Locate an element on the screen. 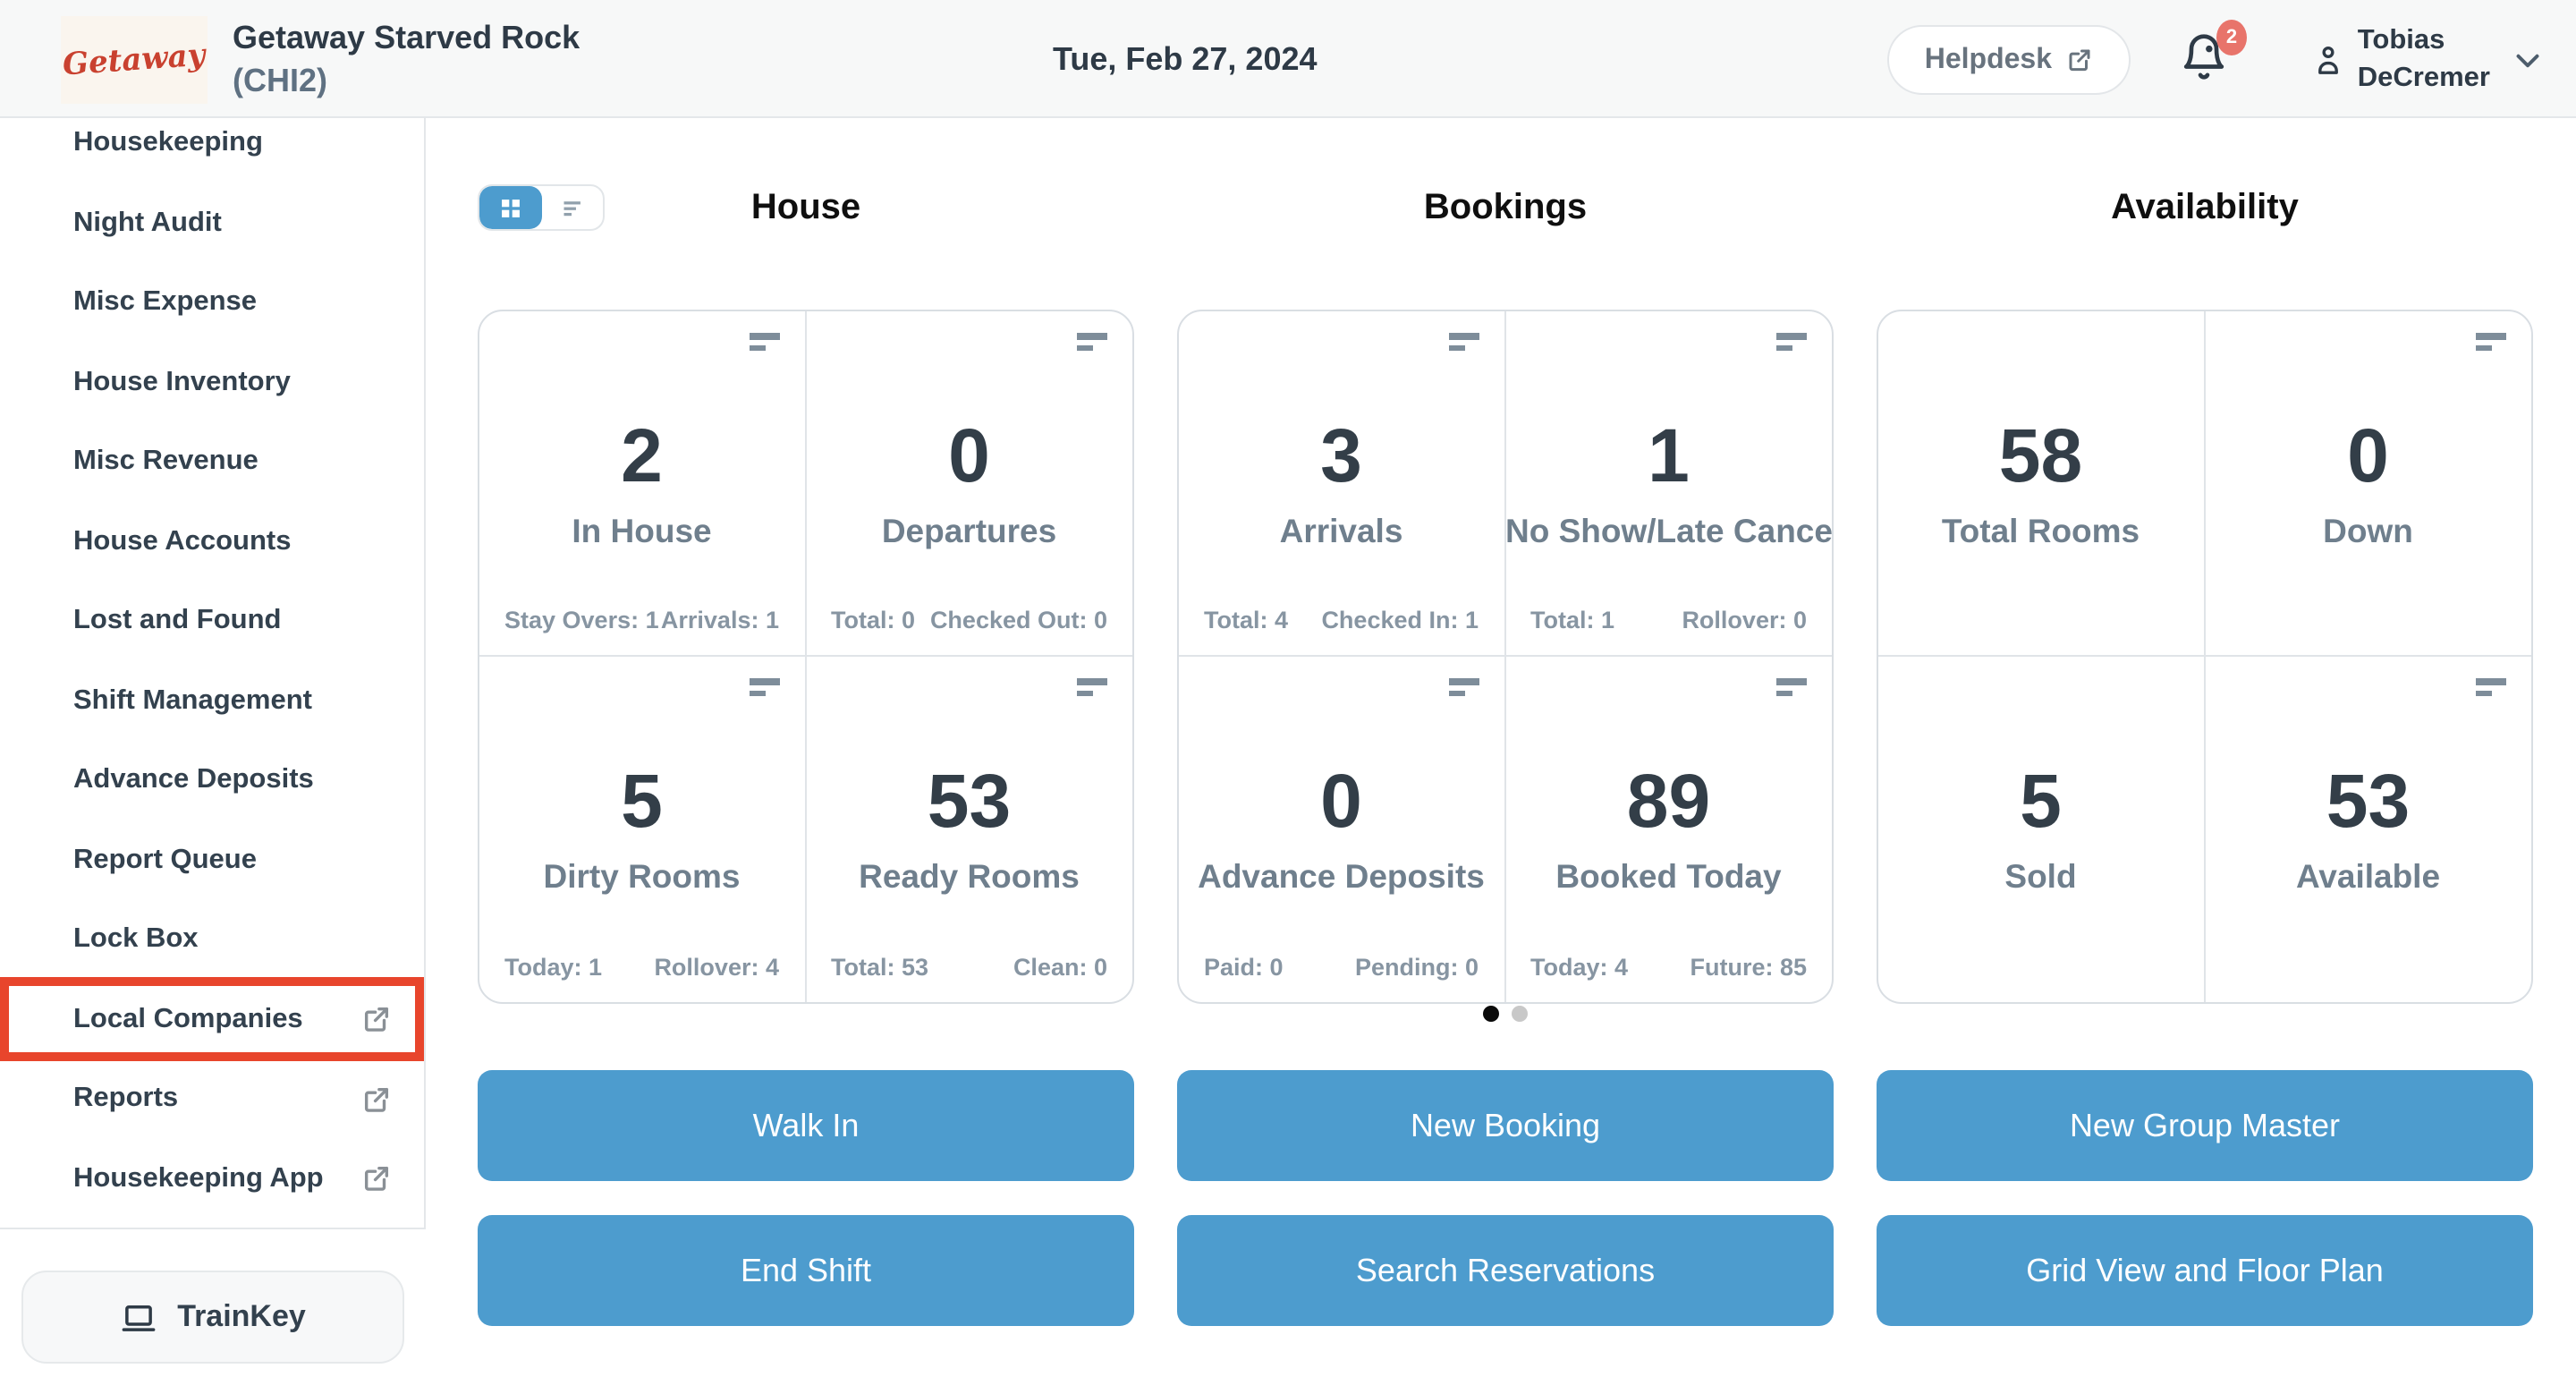 This screenshot has height=1394, width=2576. sidebar-item-night-audit: Night Audit is located at coordinates (212, 223).